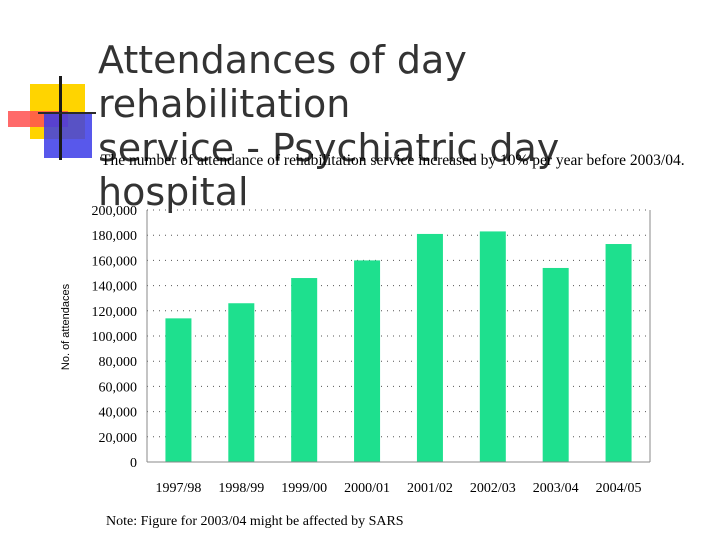  What do you see at coordinates (115, 211) in the screenshot?
I see `y-tick-label: 200,000` at bounding box center [115, 211].